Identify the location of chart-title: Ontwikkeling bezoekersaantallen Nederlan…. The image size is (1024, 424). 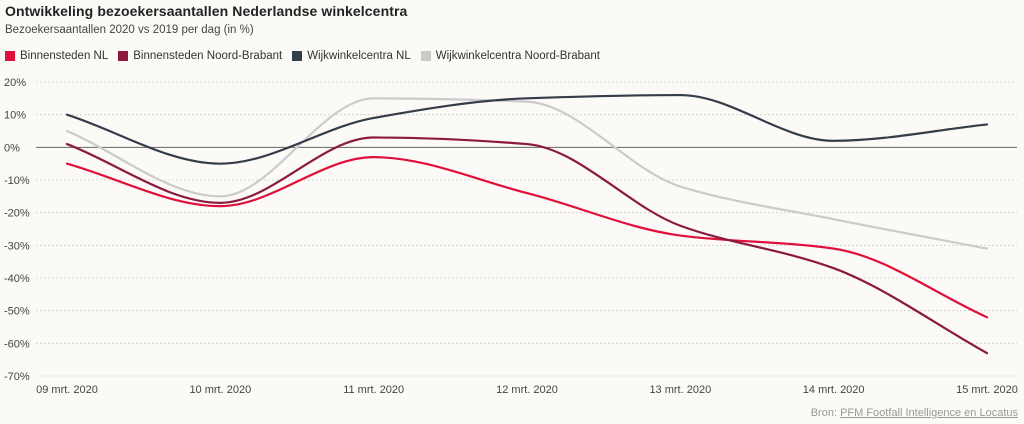
(206, 11).